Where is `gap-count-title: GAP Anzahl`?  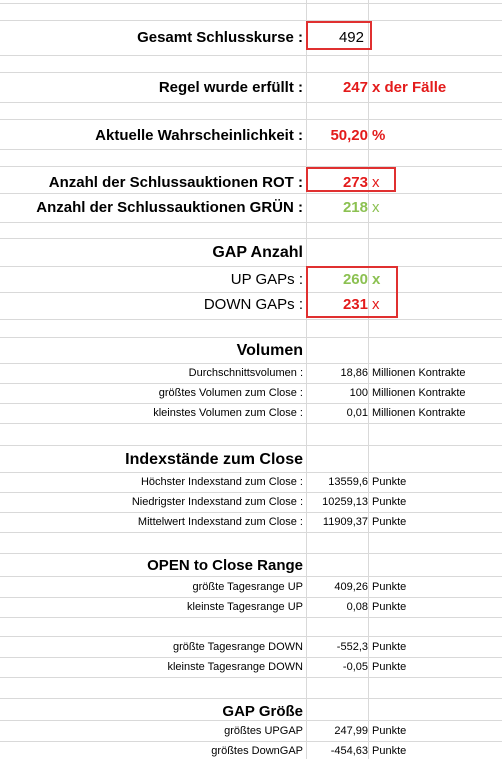 gap-count-title: GAP Anzahl is located at coordinates (257, 252).